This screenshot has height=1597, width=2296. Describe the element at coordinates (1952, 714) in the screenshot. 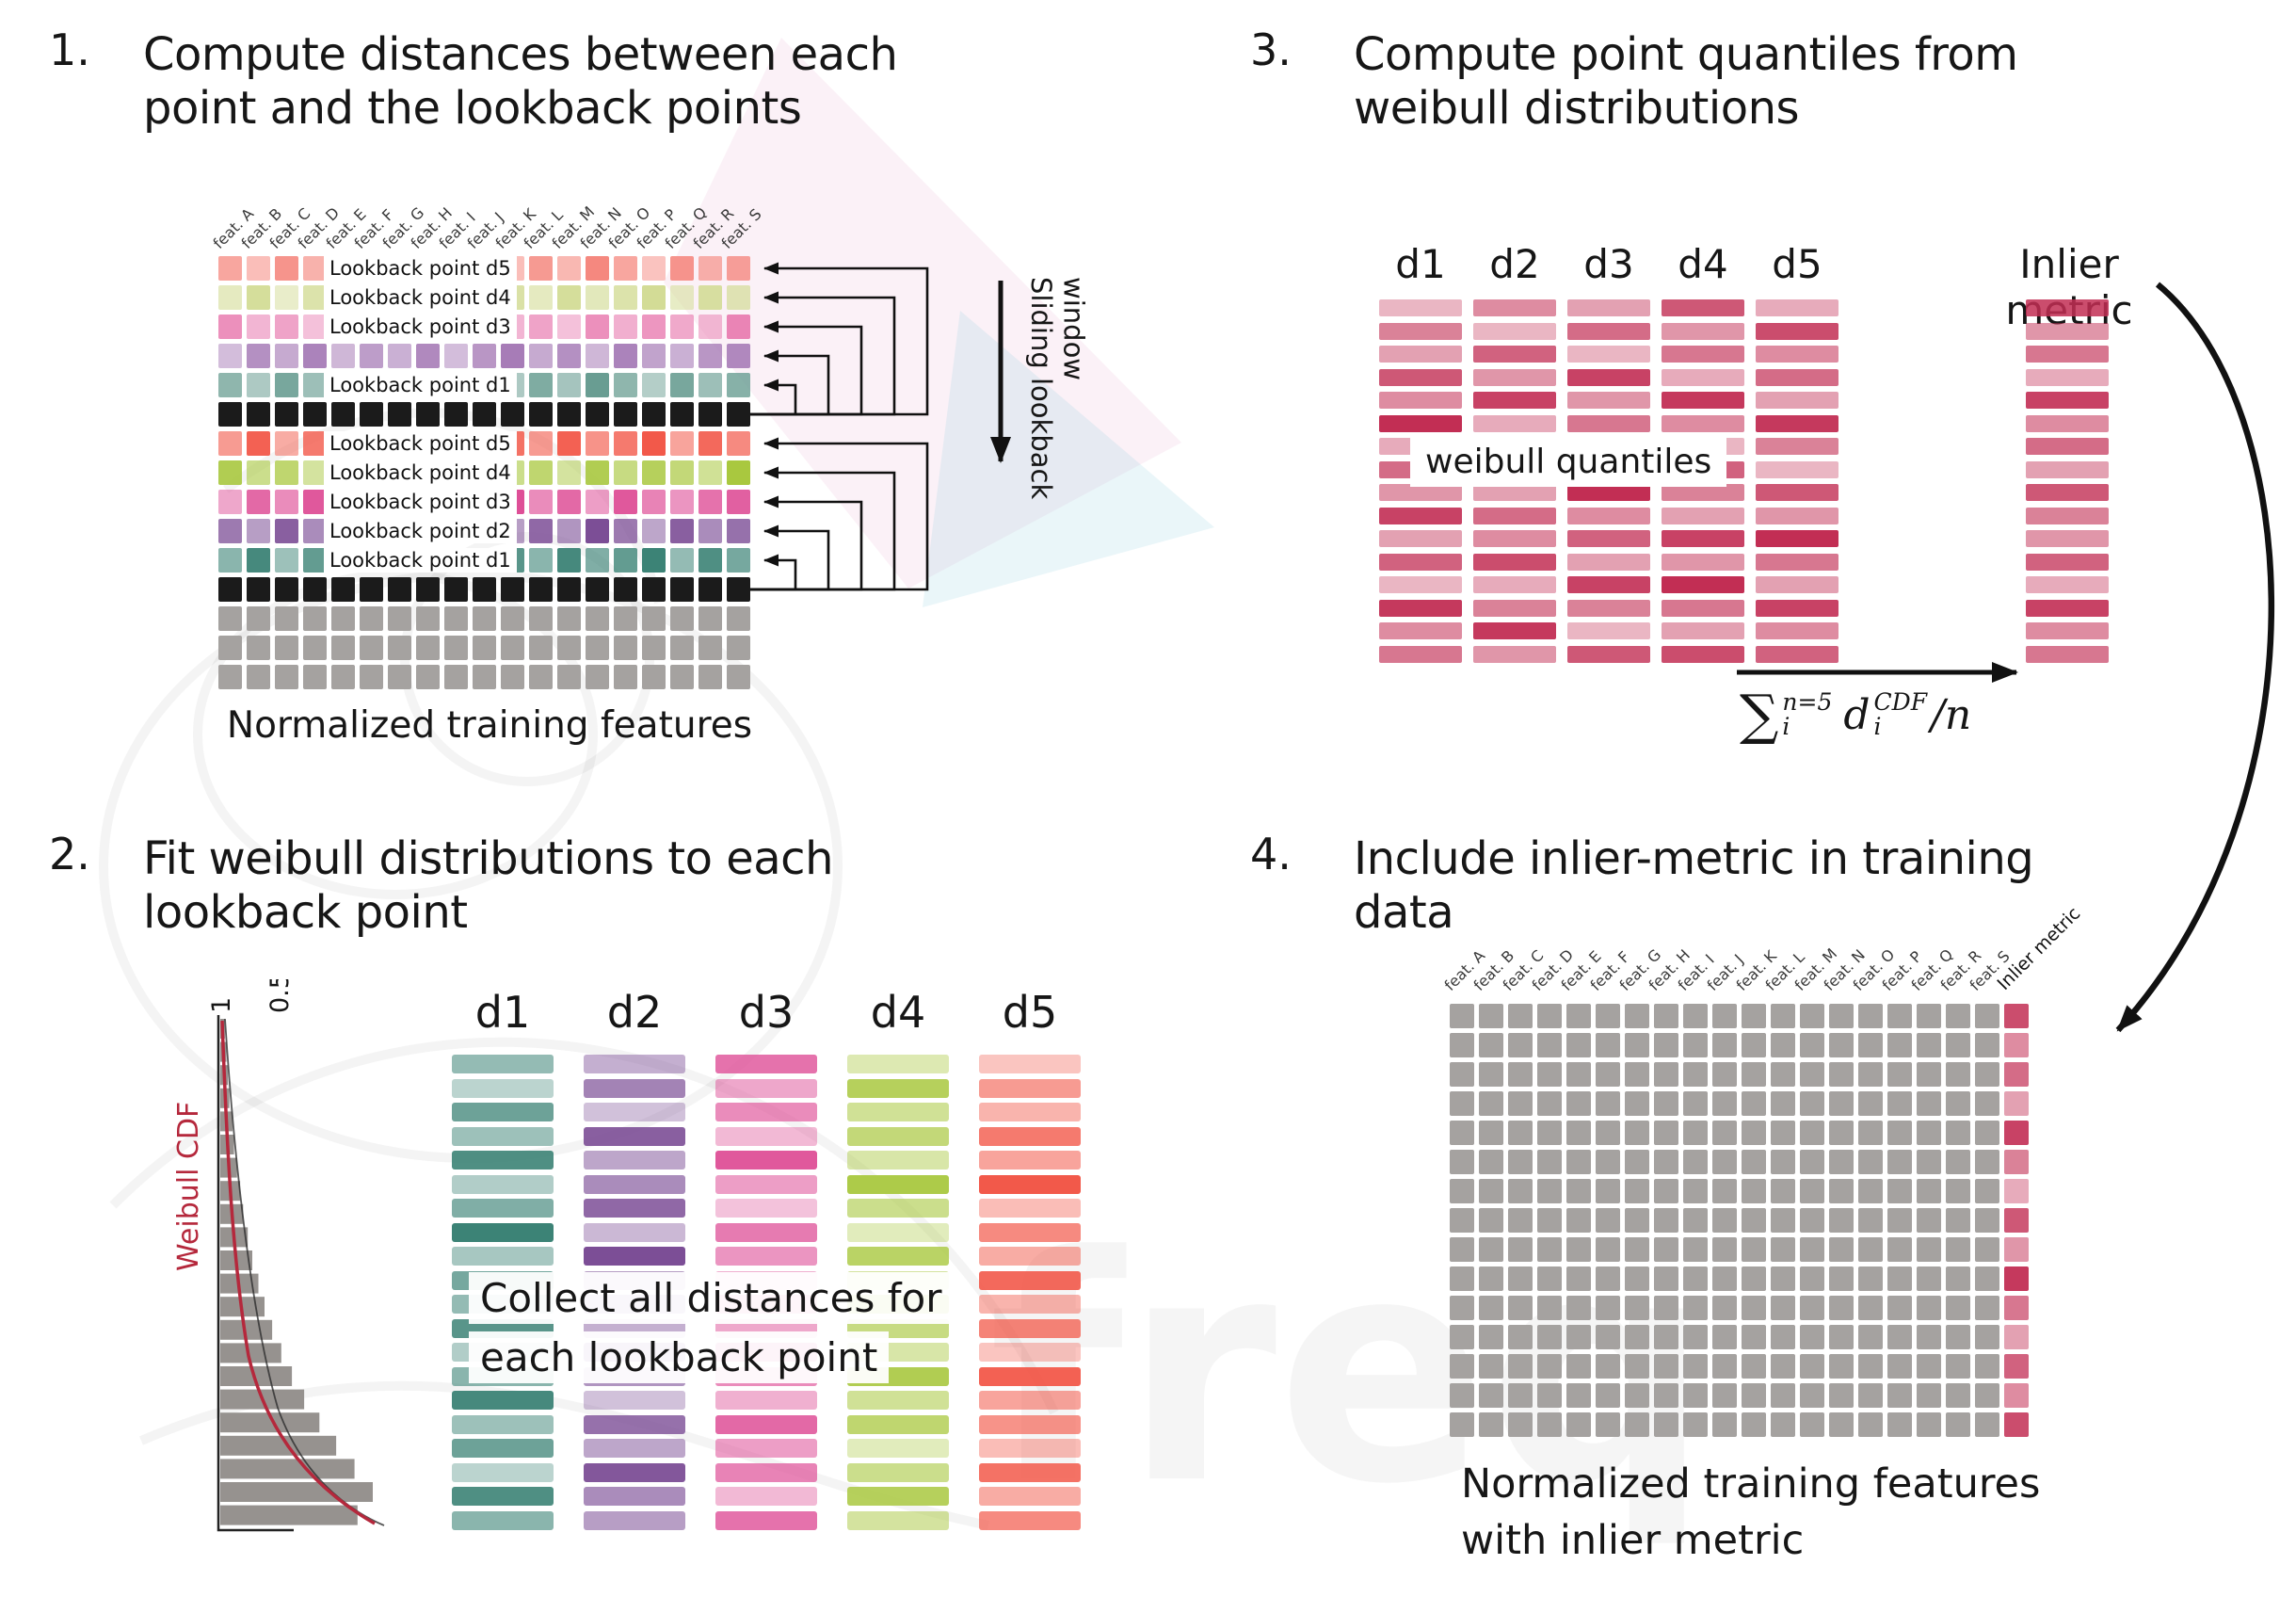

I see `formula-tail: /n` at that location.